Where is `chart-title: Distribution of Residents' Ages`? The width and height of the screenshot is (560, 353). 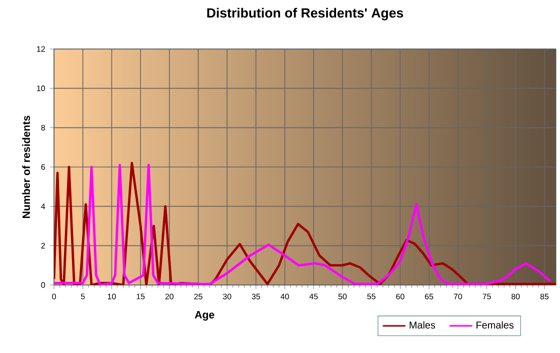
chart-title: Distribution of Residents' Ages is located at coordinates (305, 14).